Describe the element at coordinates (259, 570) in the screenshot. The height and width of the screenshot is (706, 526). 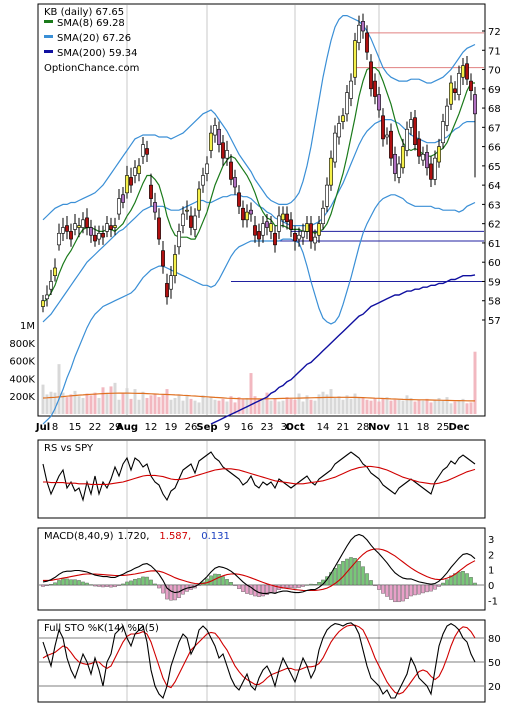
I see `macd-signal-line` at that location.